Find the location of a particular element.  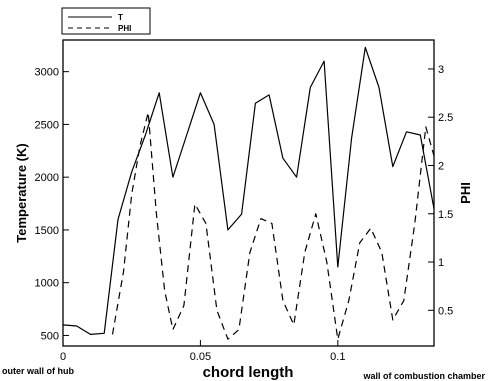

y-tick-label: 3000 is located at coordinates (47, 73).